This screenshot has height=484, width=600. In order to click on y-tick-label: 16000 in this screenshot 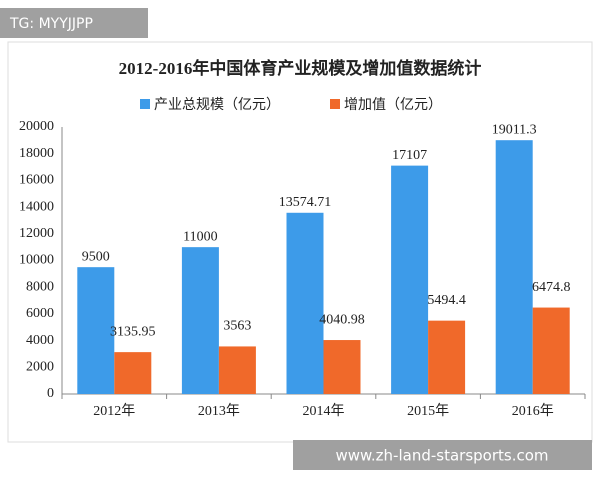, I will do `click(36, 180)`.